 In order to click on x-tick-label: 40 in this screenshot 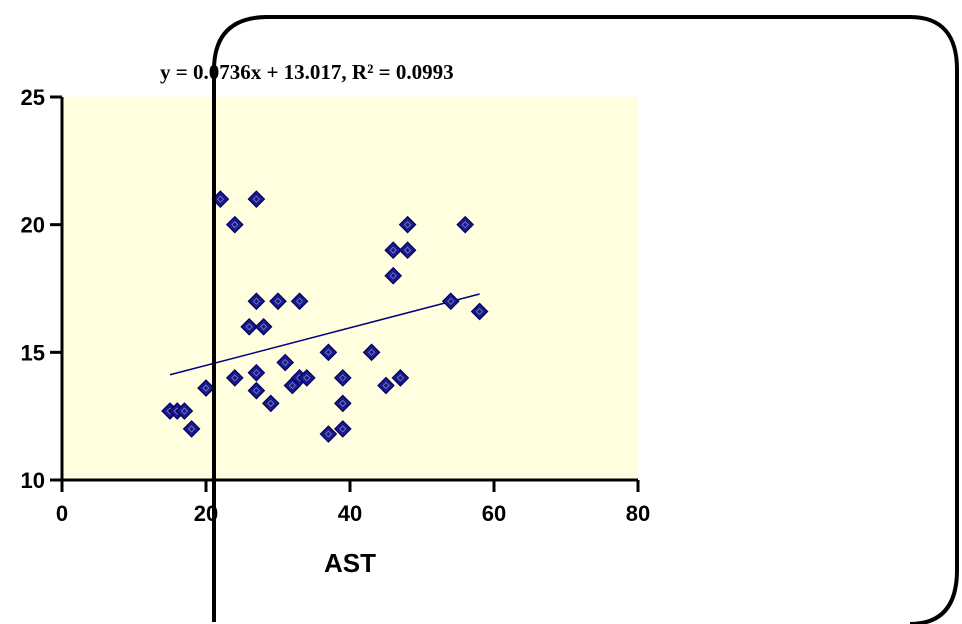, I will do `click(350, 513)`.